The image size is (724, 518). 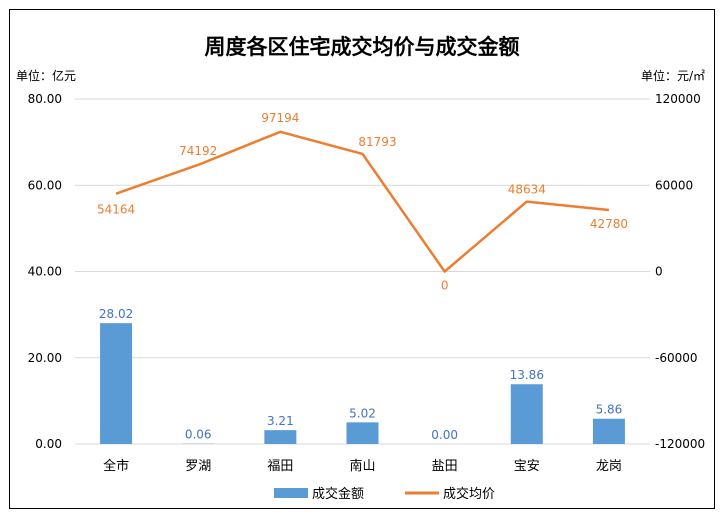 I want to click on right-tick-label: 0, so click(x=659, y=272).